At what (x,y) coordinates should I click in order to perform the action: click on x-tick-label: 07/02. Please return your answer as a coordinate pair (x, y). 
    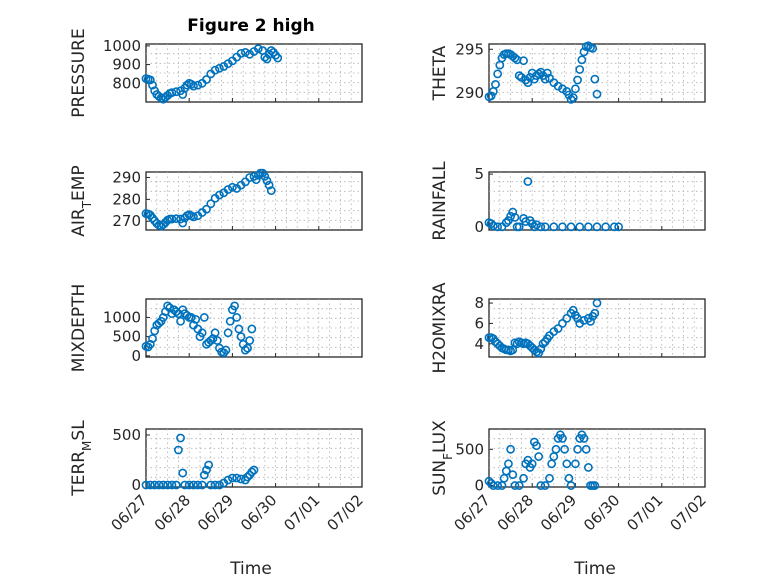
    Looking at the image, I should click on (345, 512).